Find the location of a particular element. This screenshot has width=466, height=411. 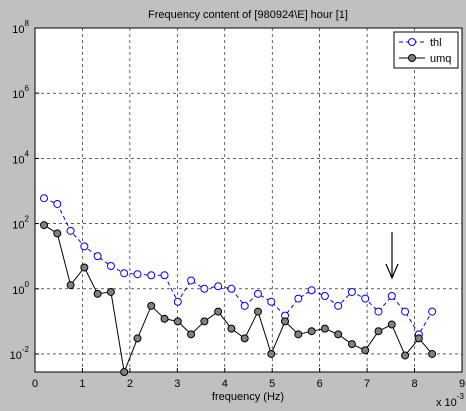

x-tick-label: 2 is located at coordinates (130, 384).